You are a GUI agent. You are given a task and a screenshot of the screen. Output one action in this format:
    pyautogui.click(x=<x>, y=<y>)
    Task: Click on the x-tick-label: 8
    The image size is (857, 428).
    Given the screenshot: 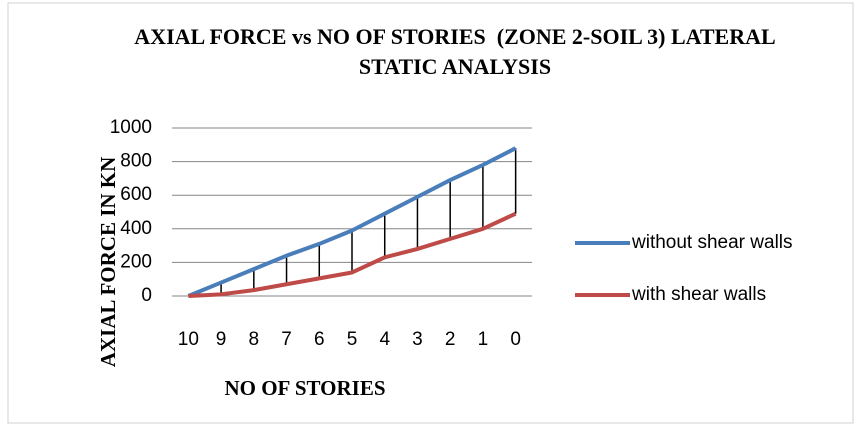 What is the action you would take?
    pyautogui.click(x=254, y=339)
    